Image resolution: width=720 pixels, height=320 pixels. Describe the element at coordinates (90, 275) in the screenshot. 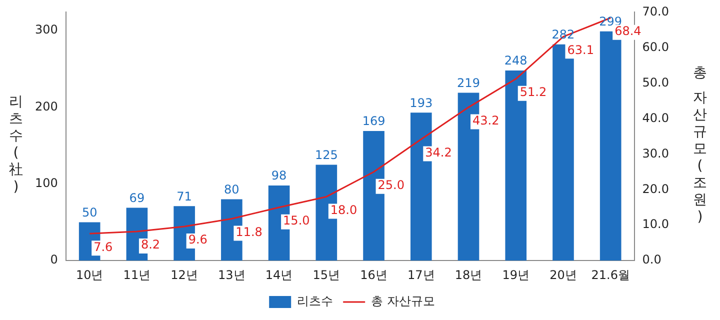

I see `x-tick-label: 10년` at that location.